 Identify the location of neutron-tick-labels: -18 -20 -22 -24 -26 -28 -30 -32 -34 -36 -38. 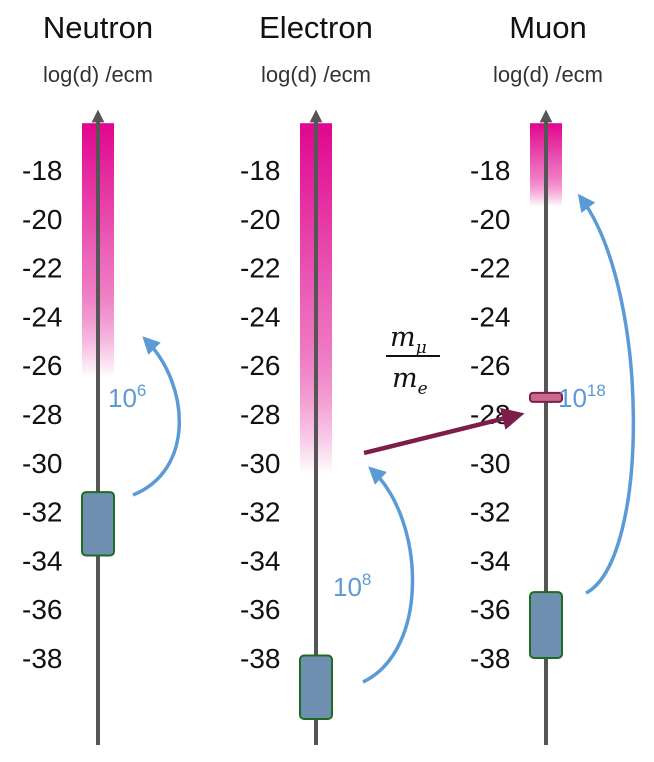
(42, 414).